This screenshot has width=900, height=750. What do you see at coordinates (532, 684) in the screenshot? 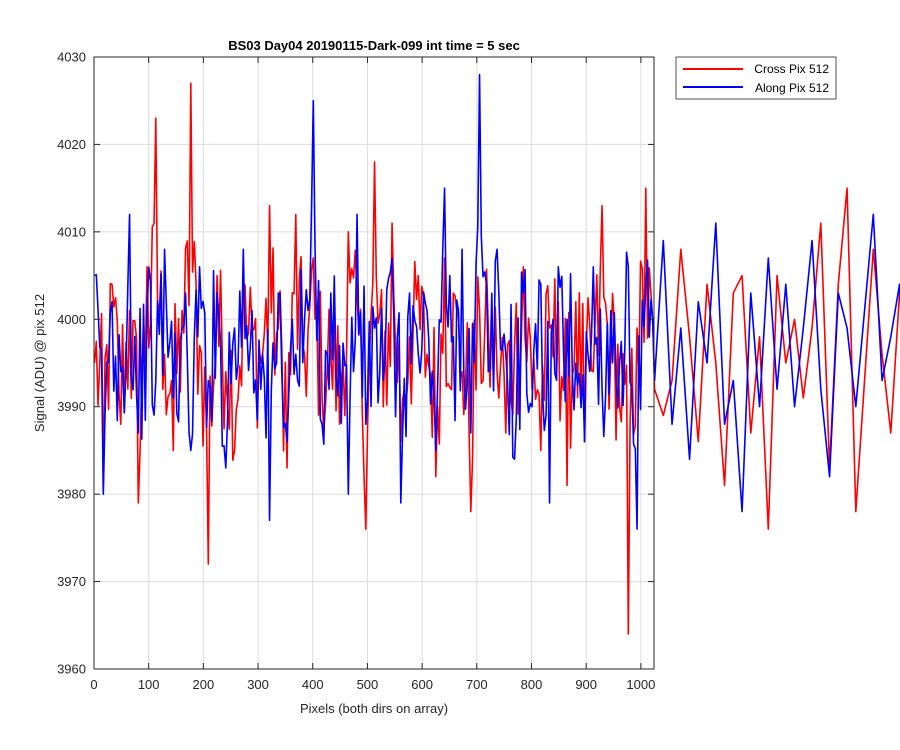
I see `x-tick-label: 800` at bounding box center [532, 684].